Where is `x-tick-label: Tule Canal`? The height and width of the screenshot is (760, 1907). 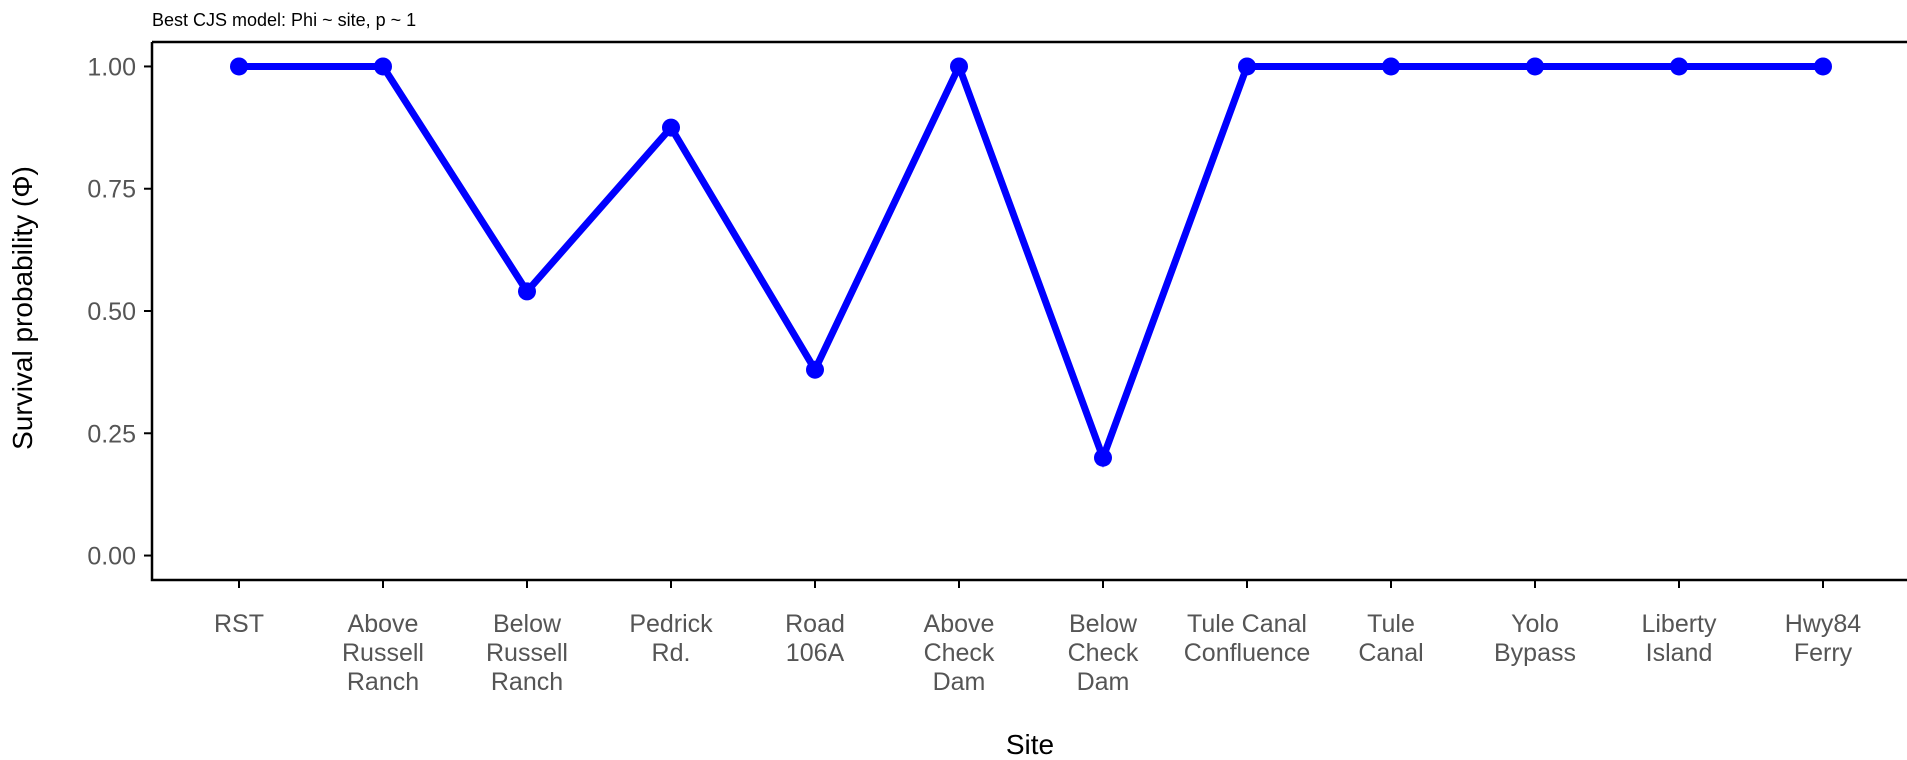 x-tick-label: Tule Canal is located at coordinates (1390, 638).